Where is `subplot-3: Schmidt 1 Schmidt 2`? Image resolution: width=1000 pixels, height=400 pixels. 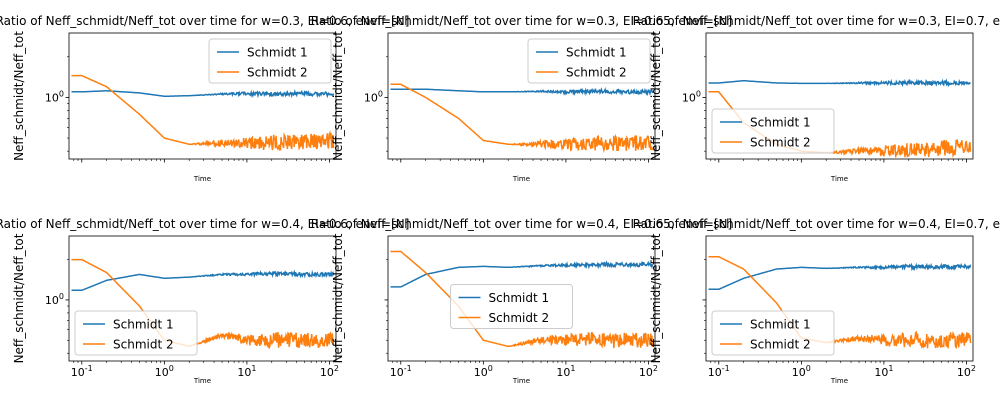
subplot-3: Schmidt 1 Schmidt 2 is located at coordinates (838, 97).